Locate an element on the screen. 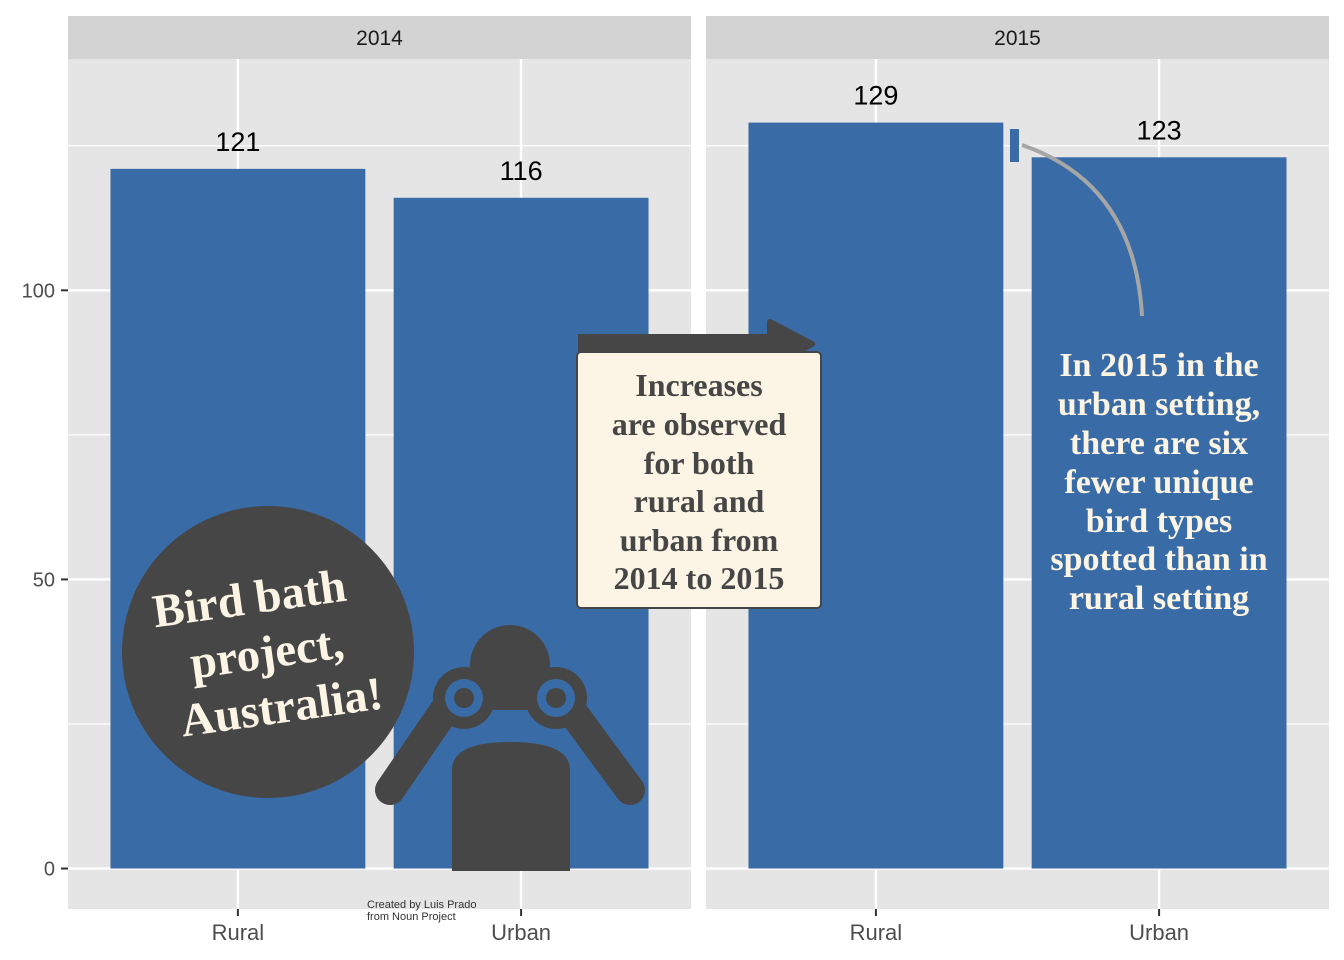 The height and width of the screenshot is (960, 1344). note-line-5: bird types is located at coordinates (1159, 521).